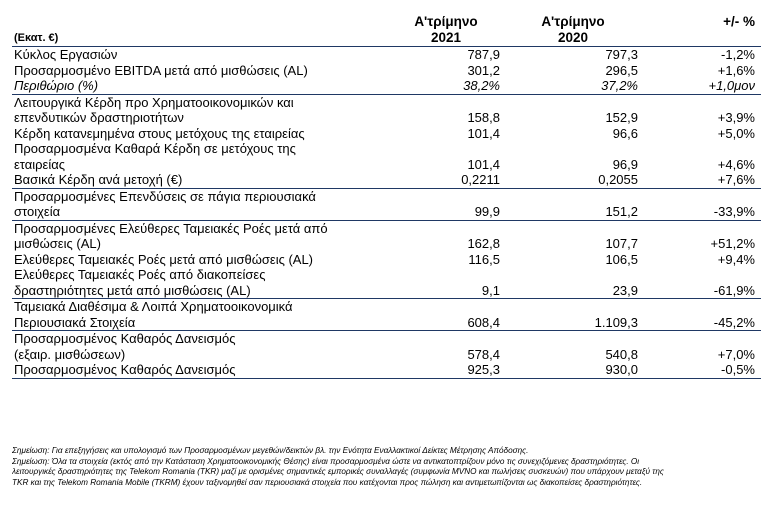  I want to click on value-2021: 578,4, so click(448, 346).